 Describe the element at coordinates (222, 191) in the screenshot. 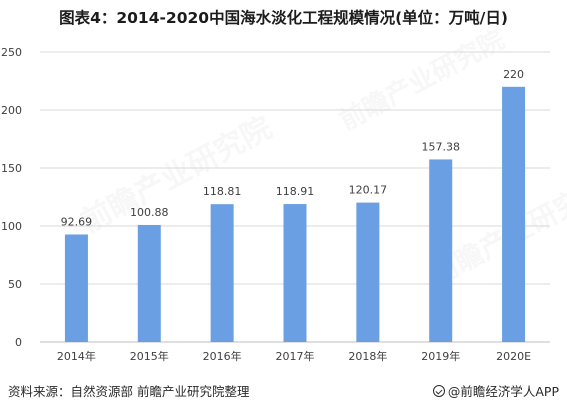

I see `data-label: 118.81` at that location.